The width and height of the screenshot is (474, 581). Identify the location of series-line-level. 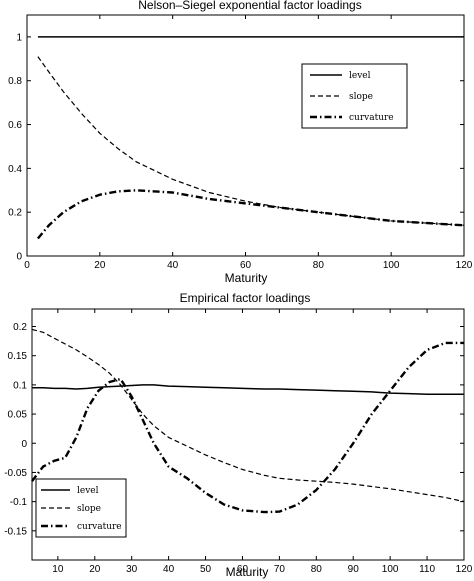
(248, 389).